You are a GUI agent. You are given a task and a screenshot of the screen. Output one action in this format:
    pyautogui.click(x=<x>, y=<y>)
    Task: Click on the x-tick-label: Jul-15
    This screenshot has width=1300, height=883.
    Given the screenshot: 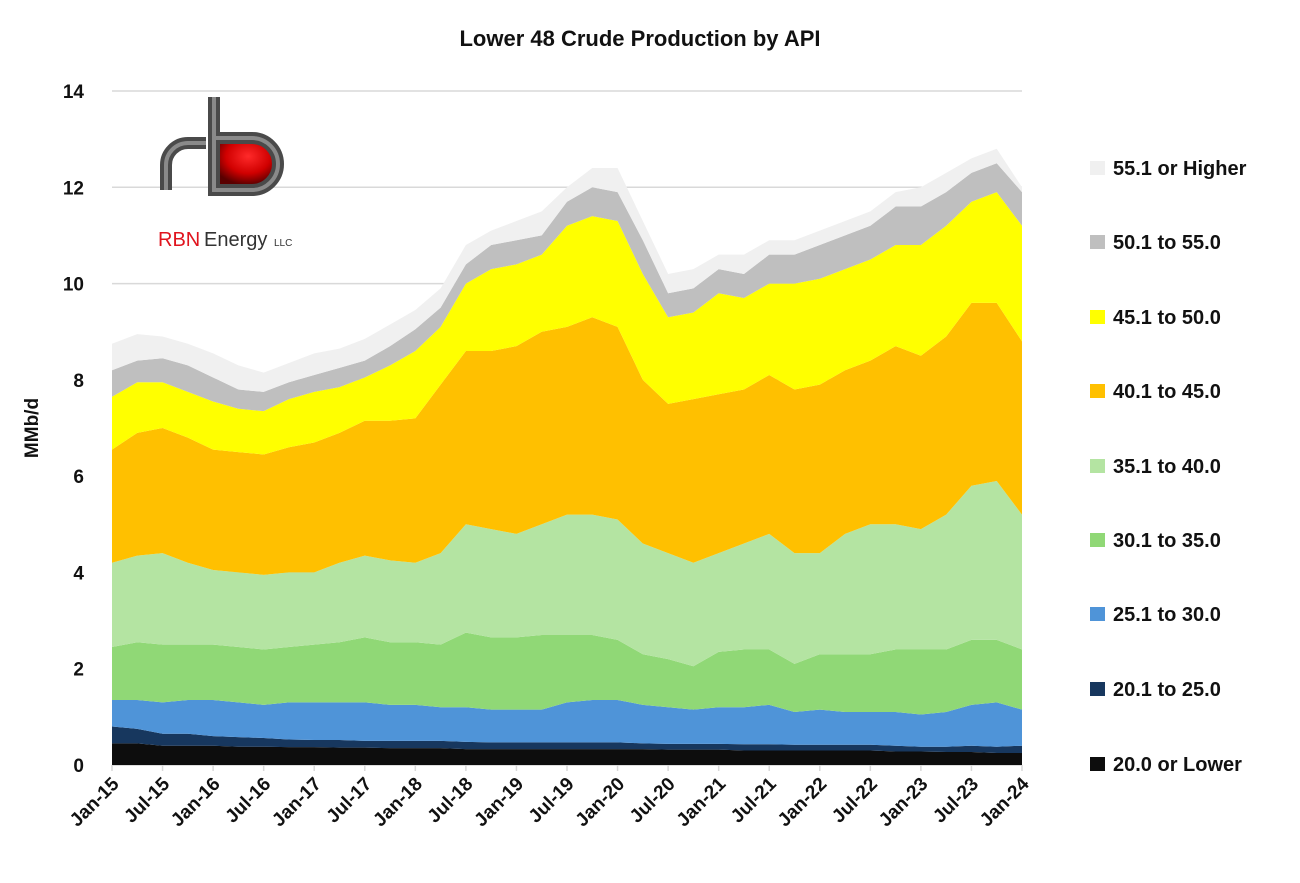 What is the action you would take?
    pyautogui.click(x=147, y=800)
    